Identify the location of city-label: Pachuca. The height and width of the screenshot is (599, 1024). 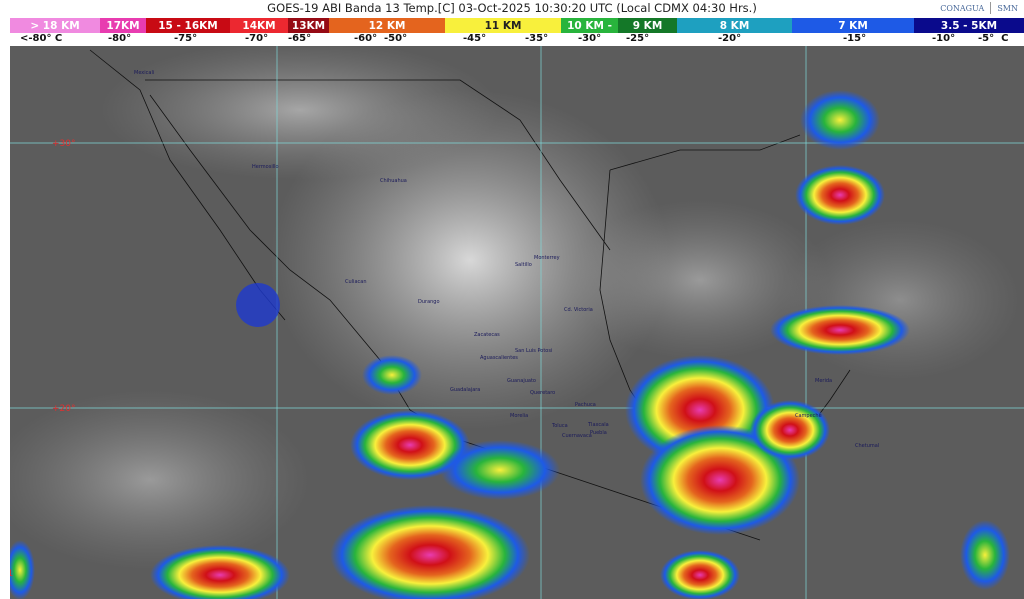
(585, 405).